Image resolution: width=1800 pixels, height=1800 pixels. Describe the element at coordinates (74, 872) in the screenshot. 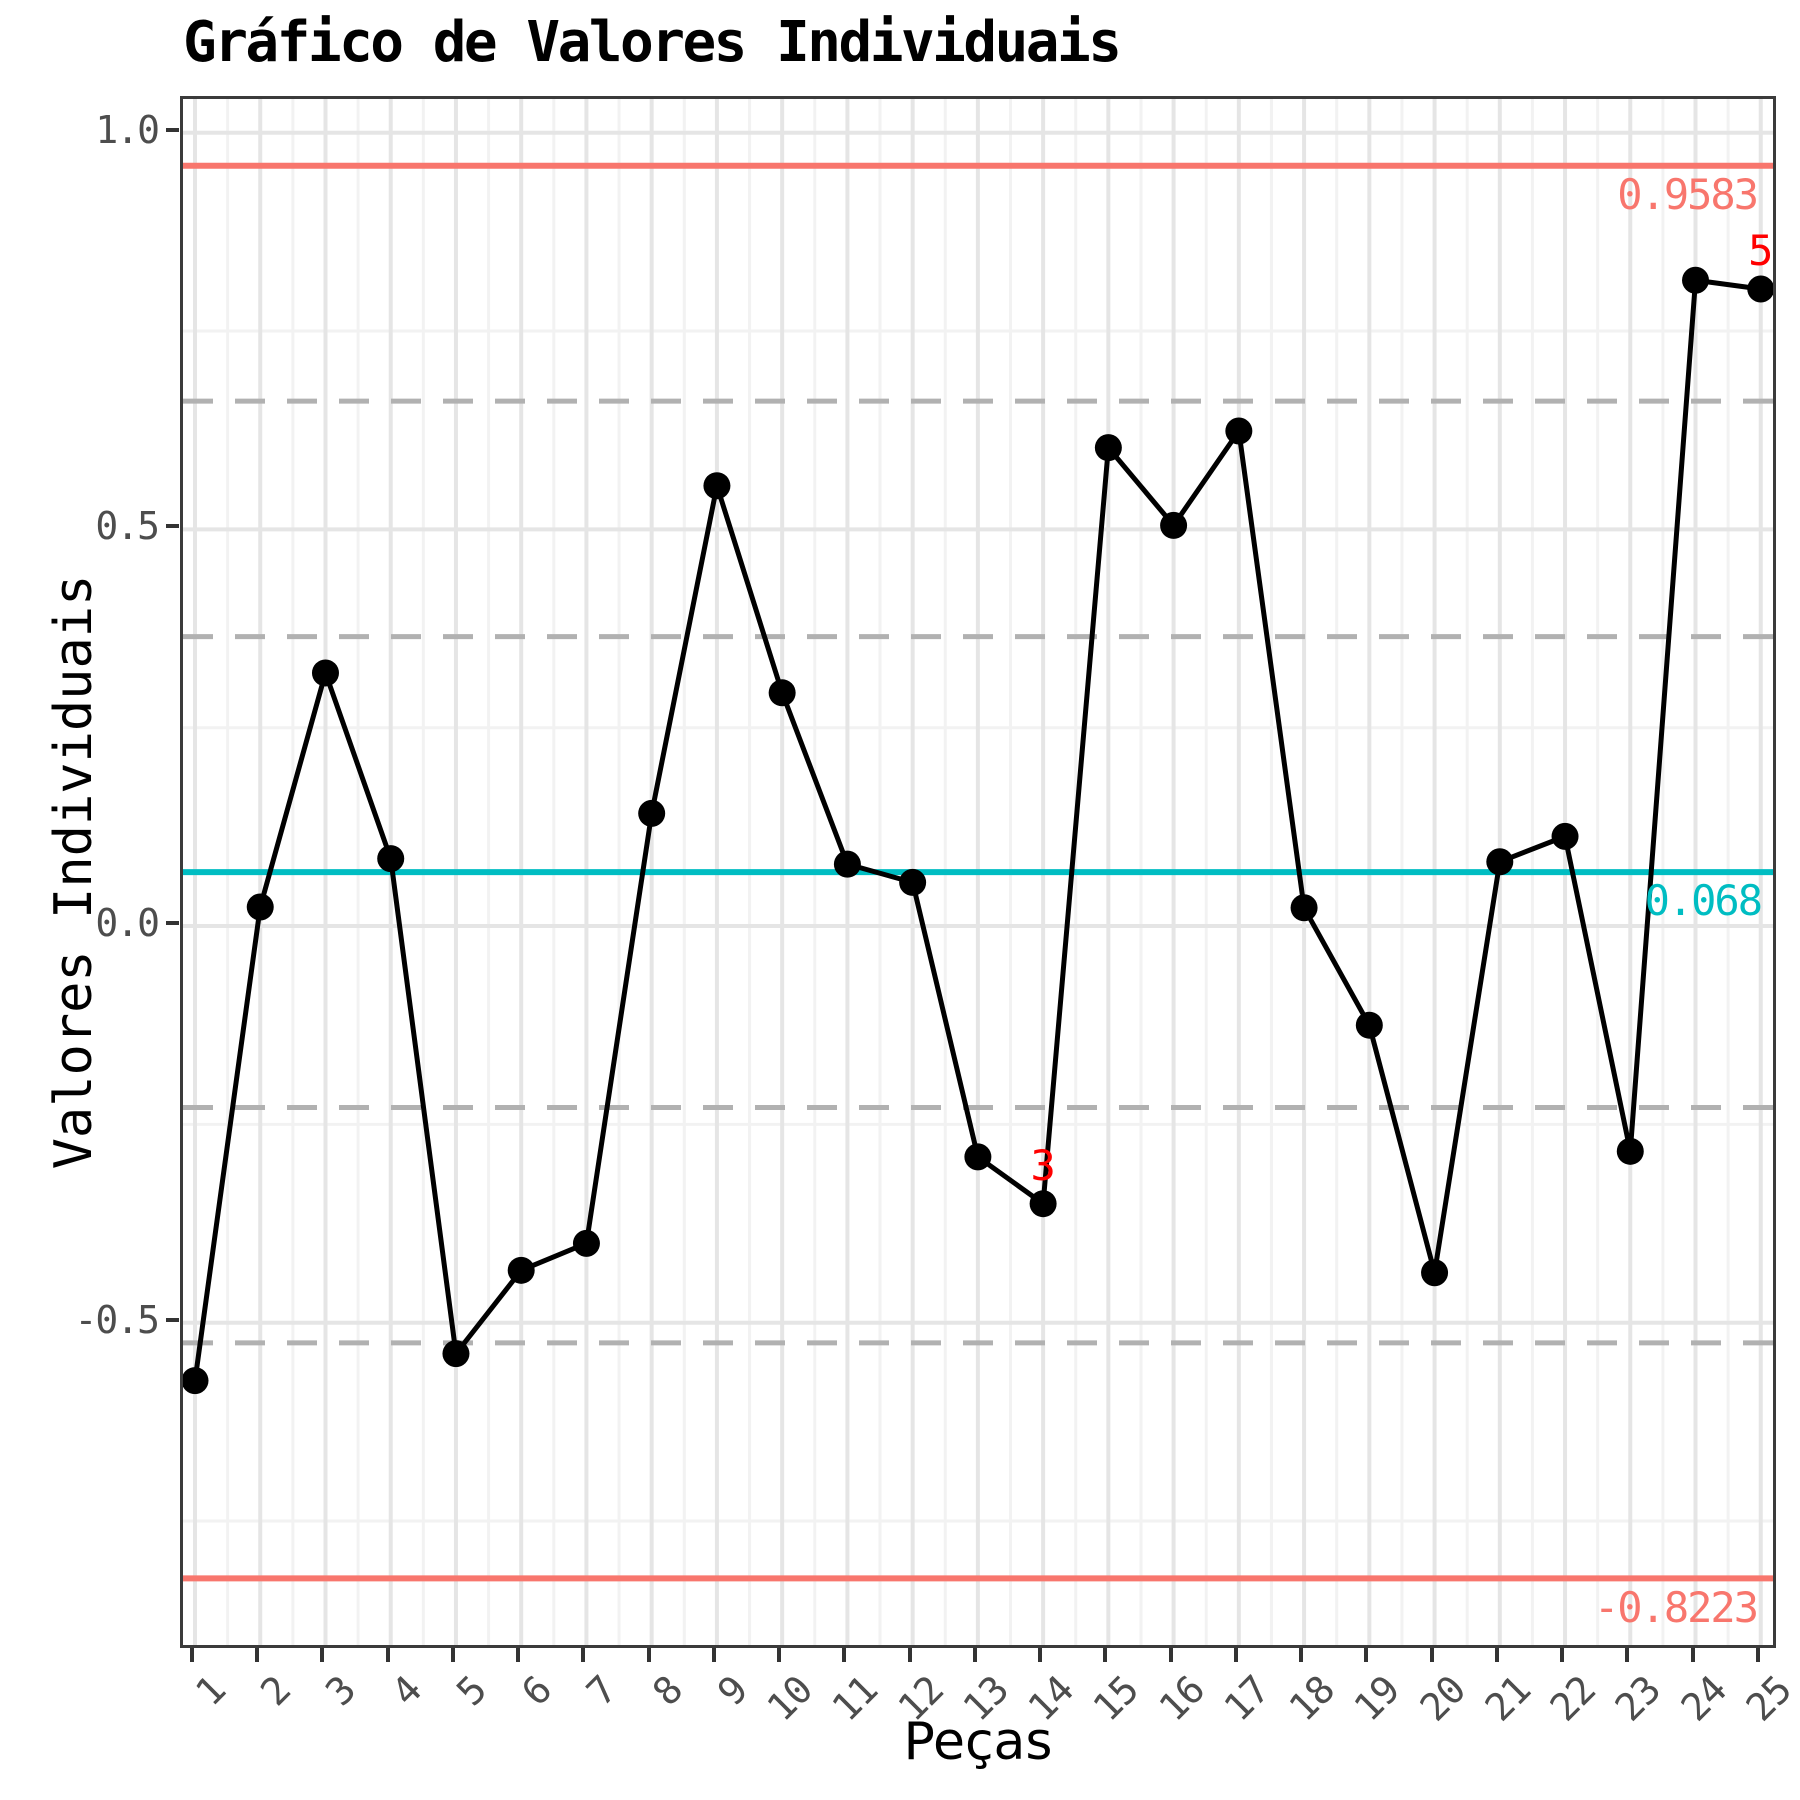

I see `y-axis-title: Valores Individuais` at that location.